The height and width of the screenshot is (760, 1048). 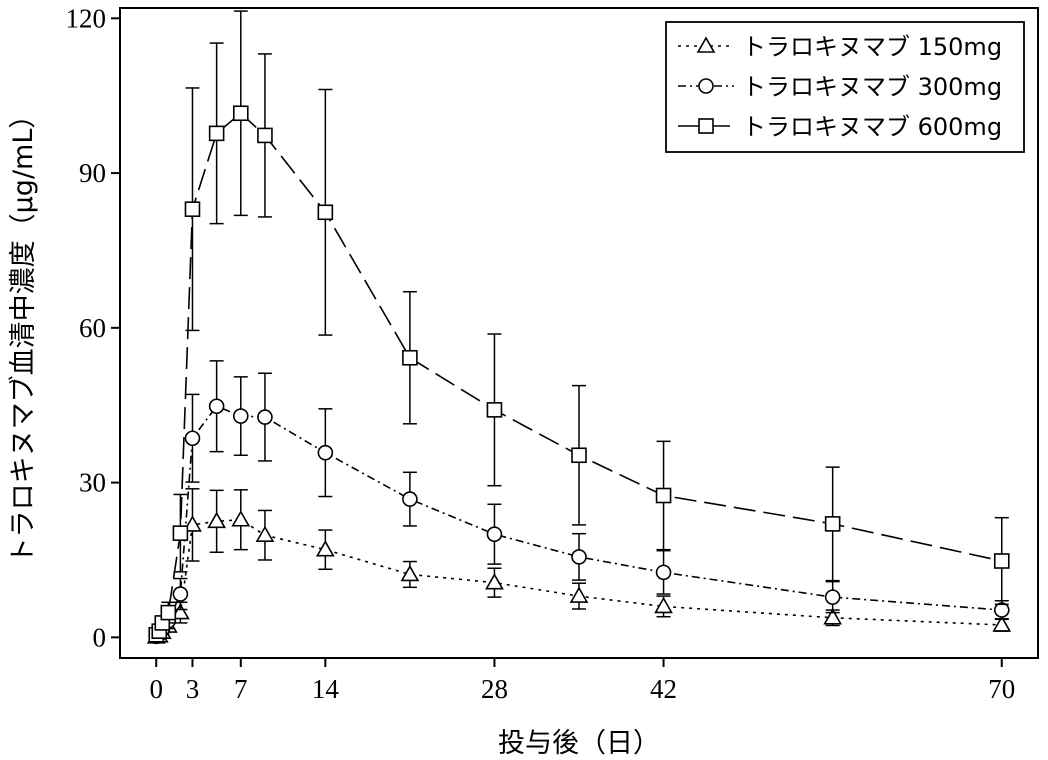 What do you see at coordinates (872, 127) in the screenshot?
I see `legend-label: トラロキヌマブ 600mg` at bounding box center [872, 127].